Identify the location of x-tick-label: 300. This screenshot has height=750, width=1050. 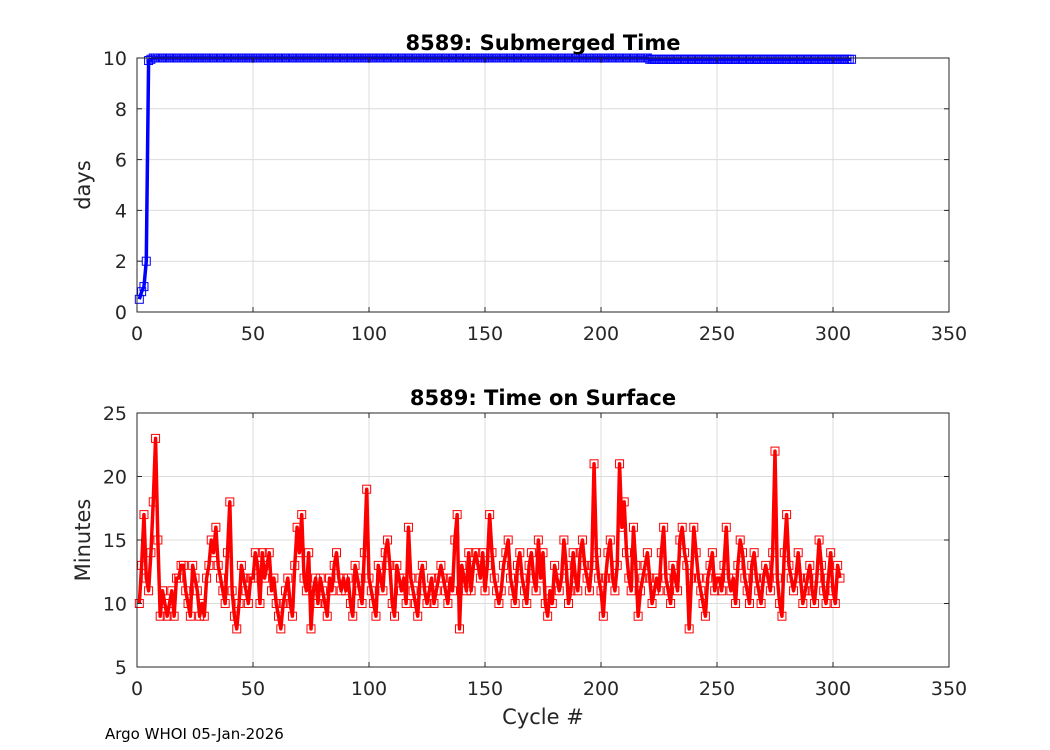
(833, 334).